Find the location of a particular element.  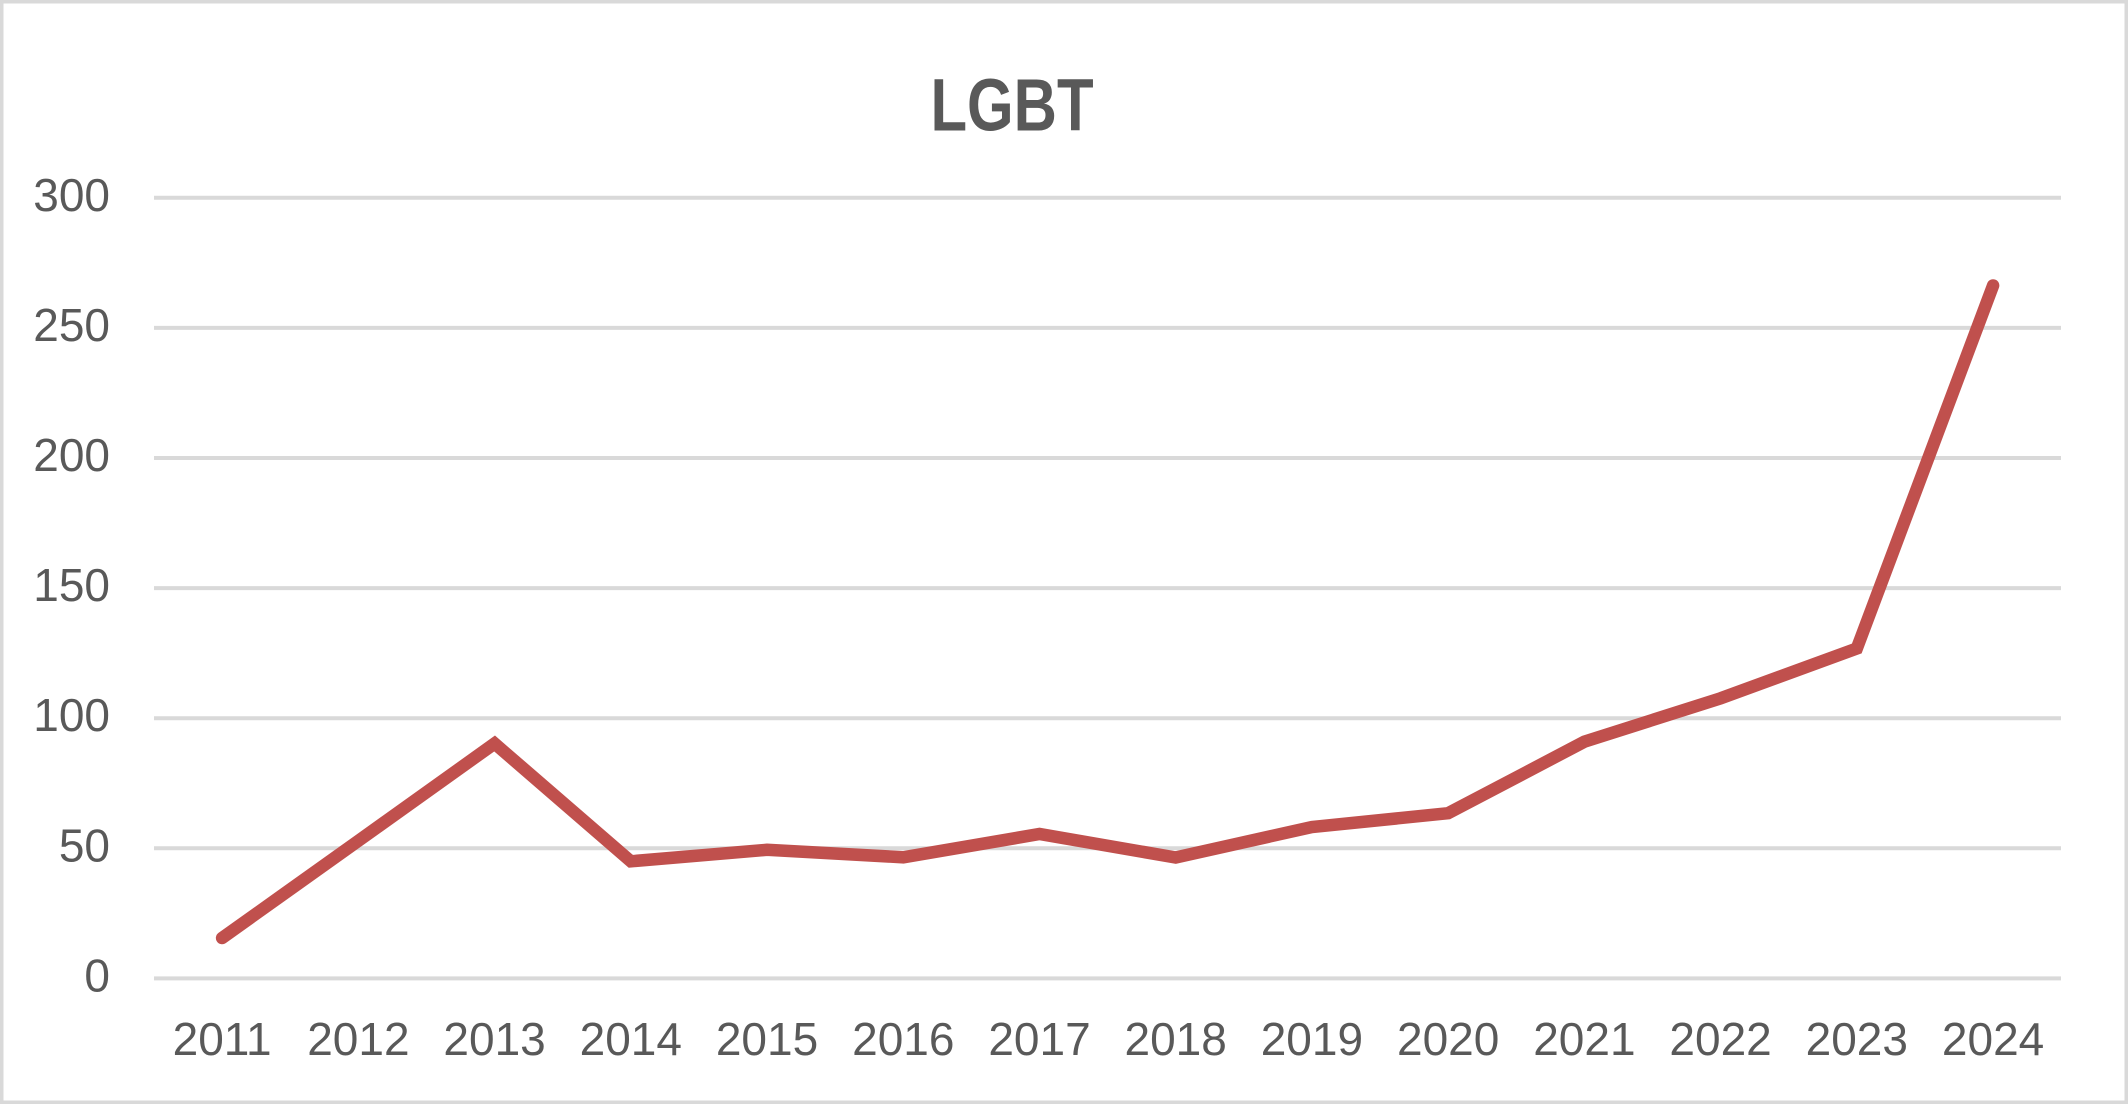

svg-text: 2017 is located at coordinates (1039, 1039).